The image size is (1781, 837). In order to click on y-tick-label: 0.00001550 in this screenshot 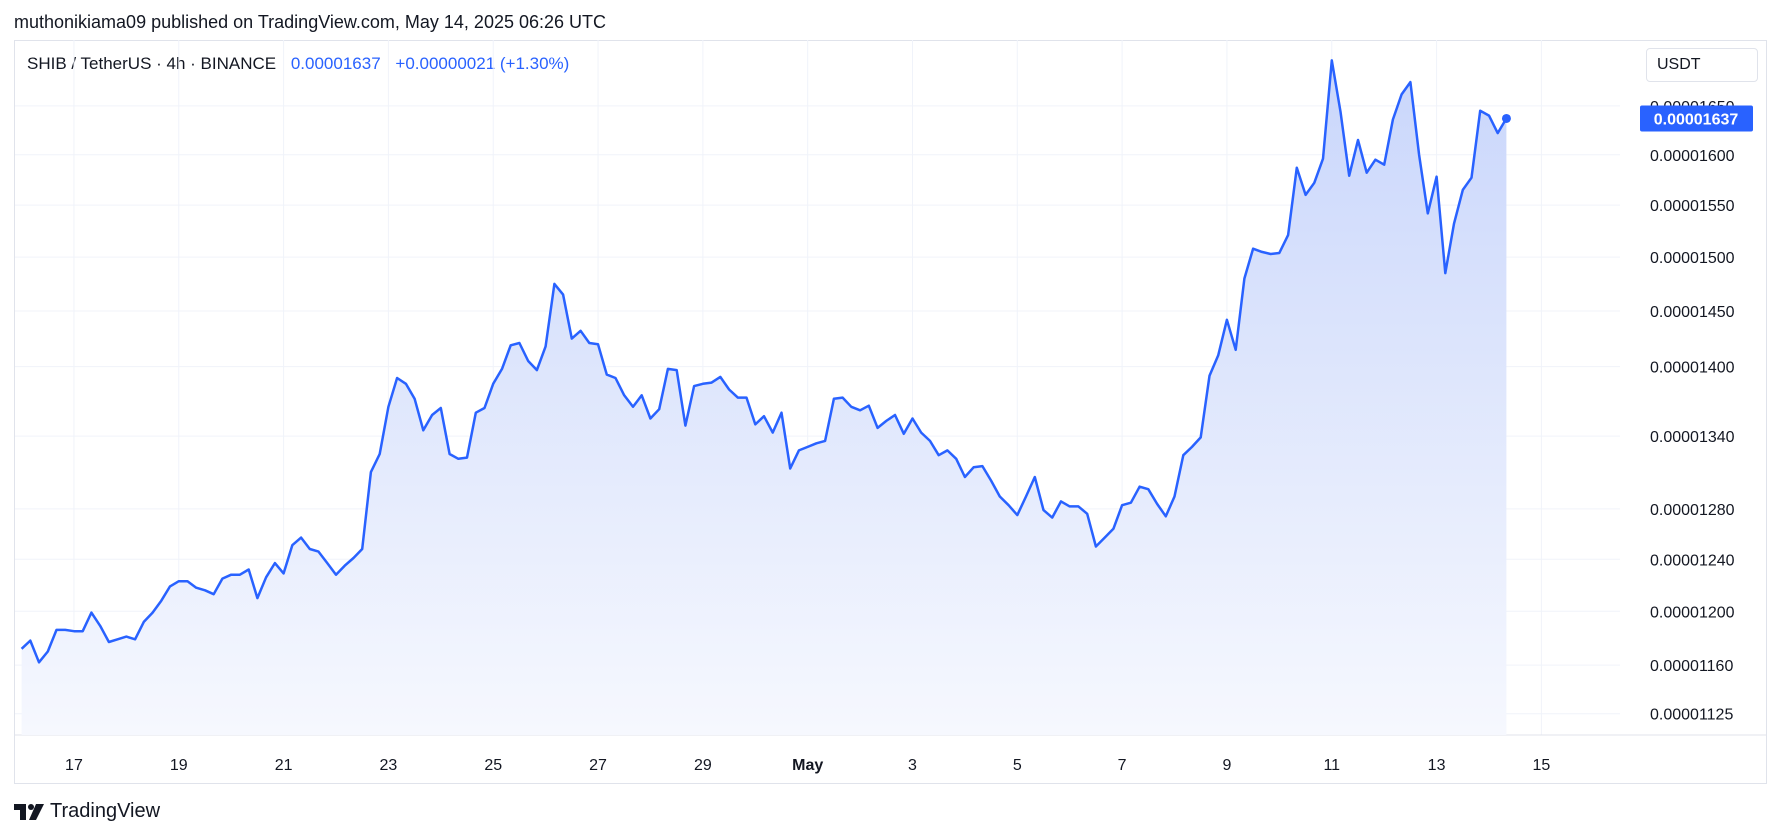, I will do `click(1692, 206)`.